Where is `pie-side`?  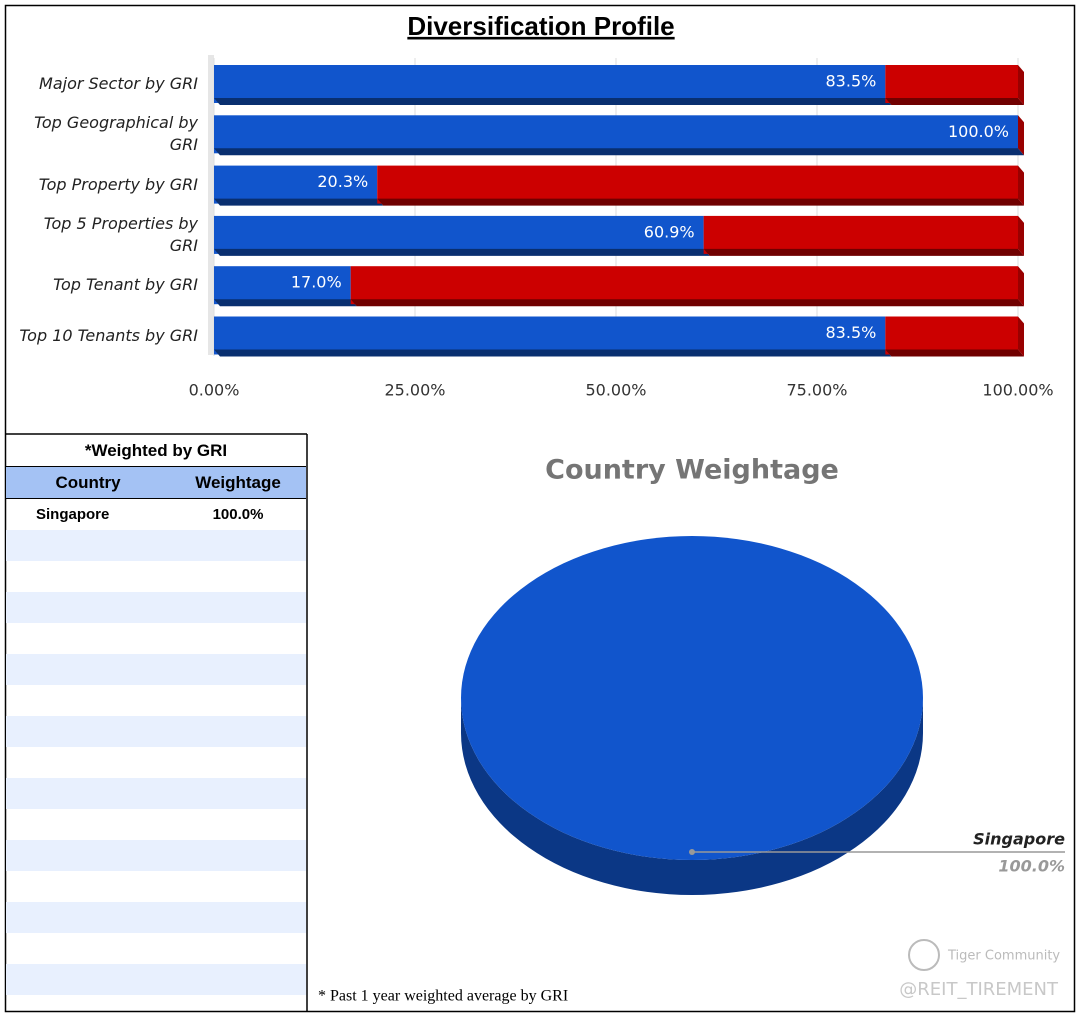 pie-side is located at coordinates (692, 796).